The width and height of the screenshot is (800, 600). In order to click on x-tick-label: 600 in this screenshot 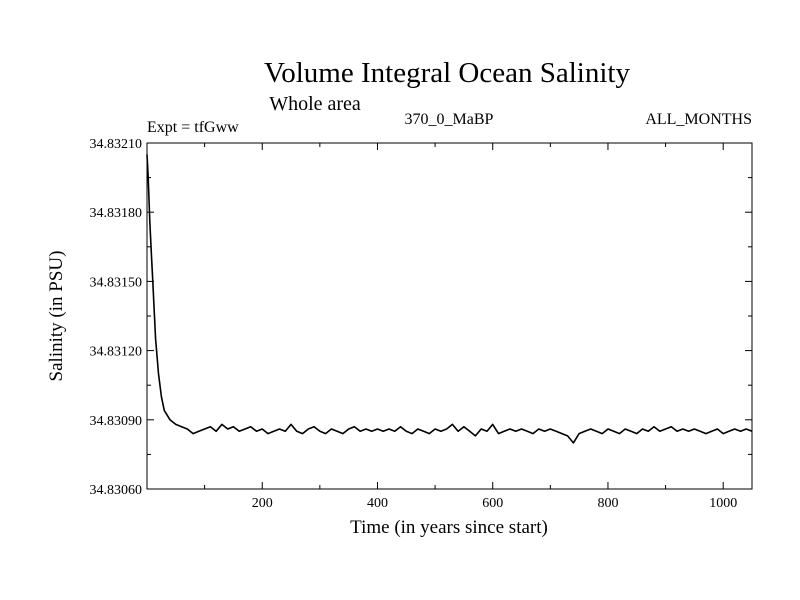, I will do `click(492, 503)`.